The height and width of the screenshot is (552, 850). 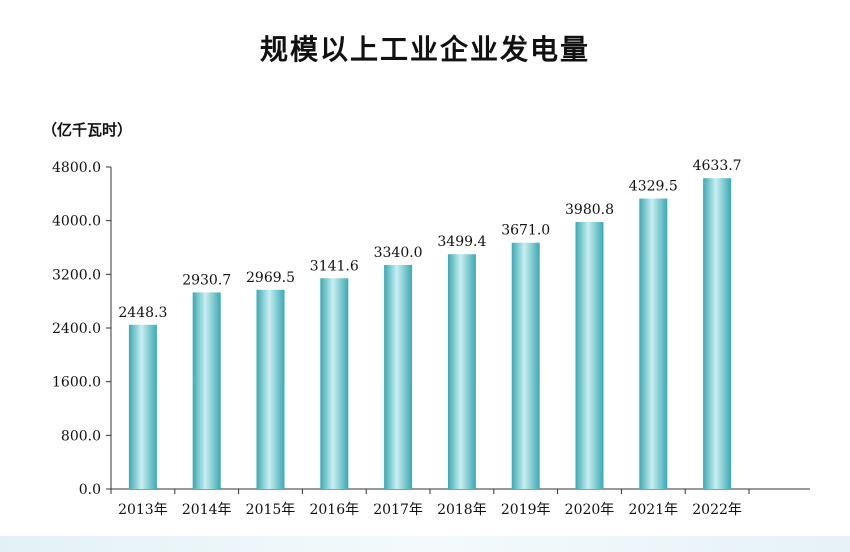 I want to click on y-tick-label: 4800.0, so click(x=76, y=168).